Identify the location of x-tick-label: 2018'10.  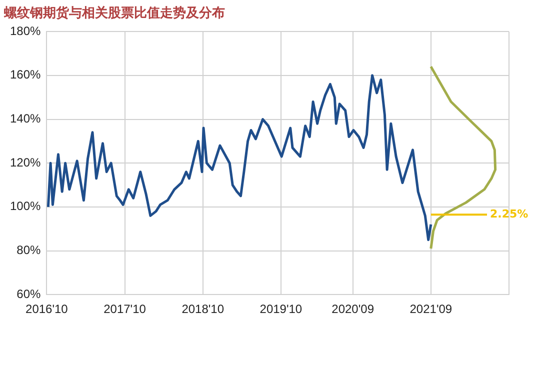
(203, 309).